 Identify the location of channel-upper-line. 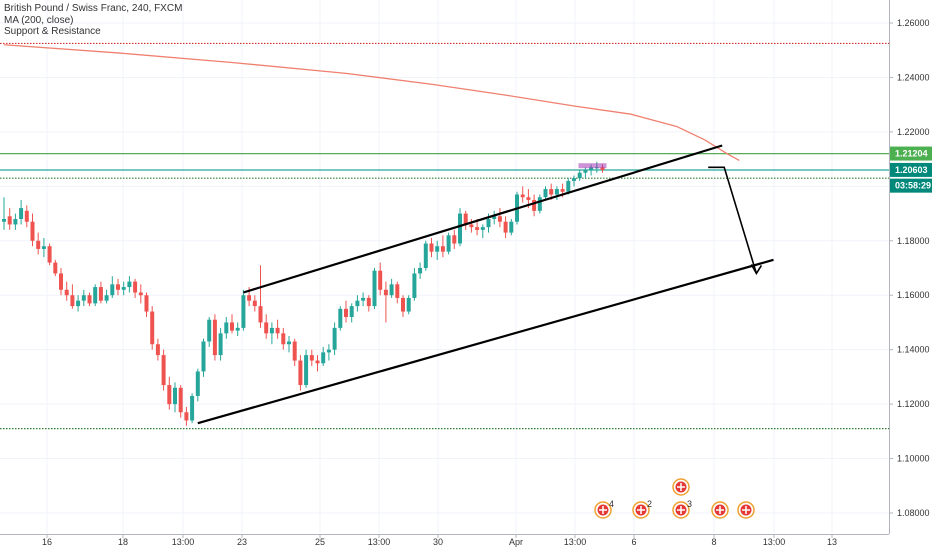
(483, 219).